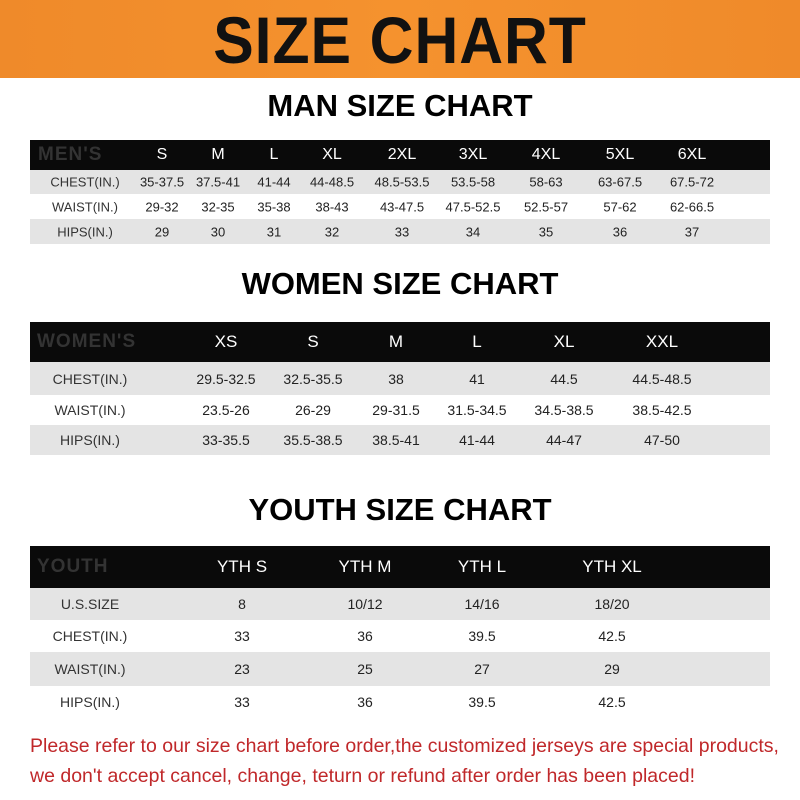 The width and height of the screenshot is (800, 800). What do you see at coordinates (242, 669) in the screenshot?
I see `table-cell: 23` at bounding box center [242, 669].